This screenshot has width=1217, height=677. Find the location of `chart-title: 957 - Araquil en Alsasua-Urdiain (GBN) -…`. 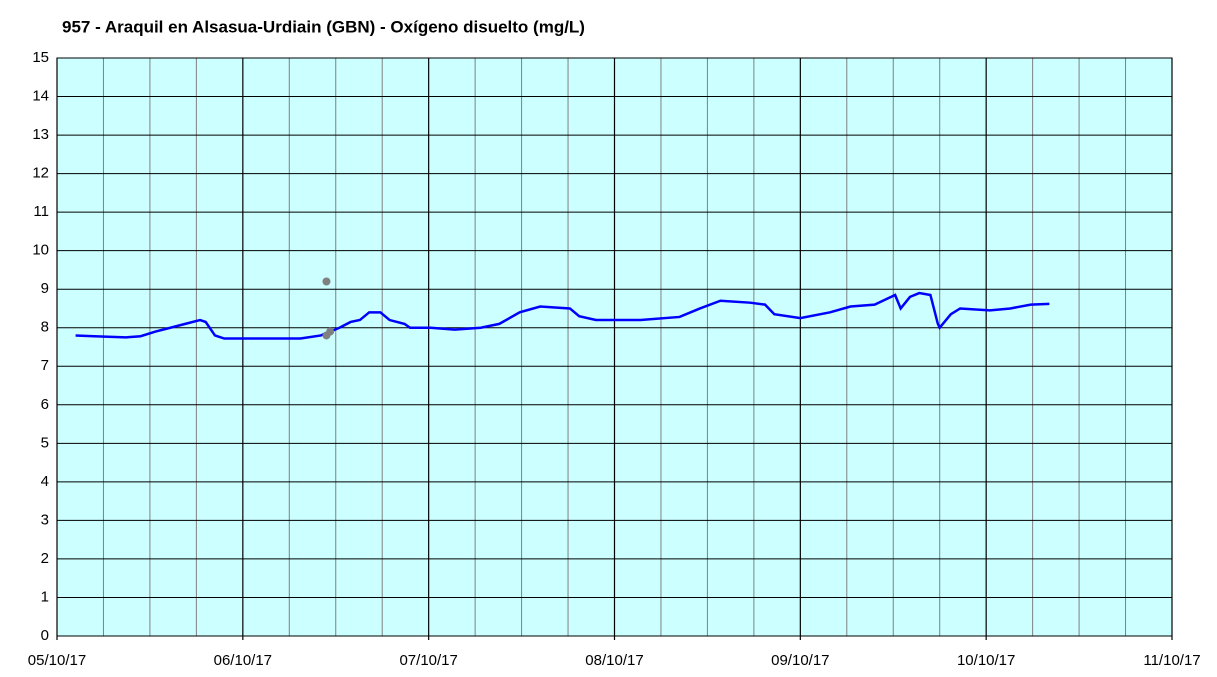

chart-title: 957 - Araquil en Alsasua-Urdiain (GBN) -… is located at coordinates (323, 26).